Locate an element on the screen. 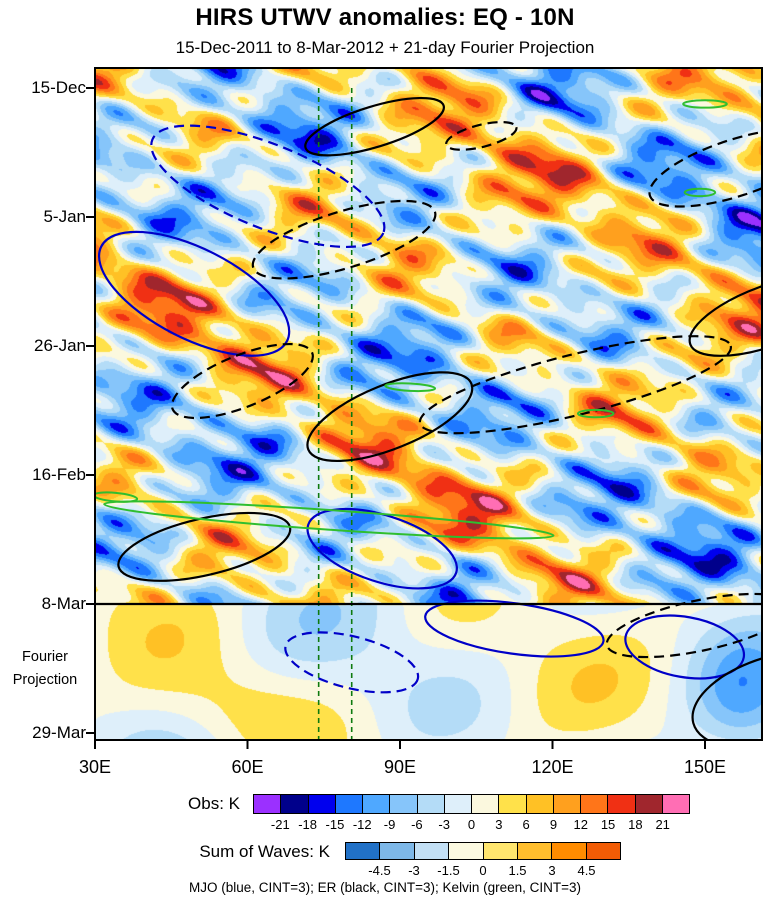  colorbar-tick-label: -15 is located at coordinates (335, 824).